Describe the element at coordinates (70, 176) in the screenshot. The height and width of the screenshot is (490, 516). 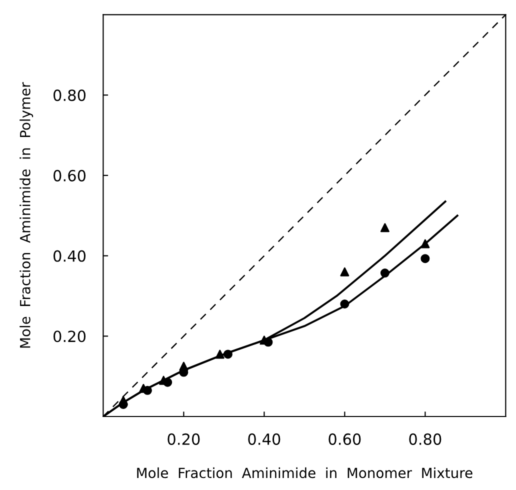
I see `y-tick-label: 0.60` at that location.